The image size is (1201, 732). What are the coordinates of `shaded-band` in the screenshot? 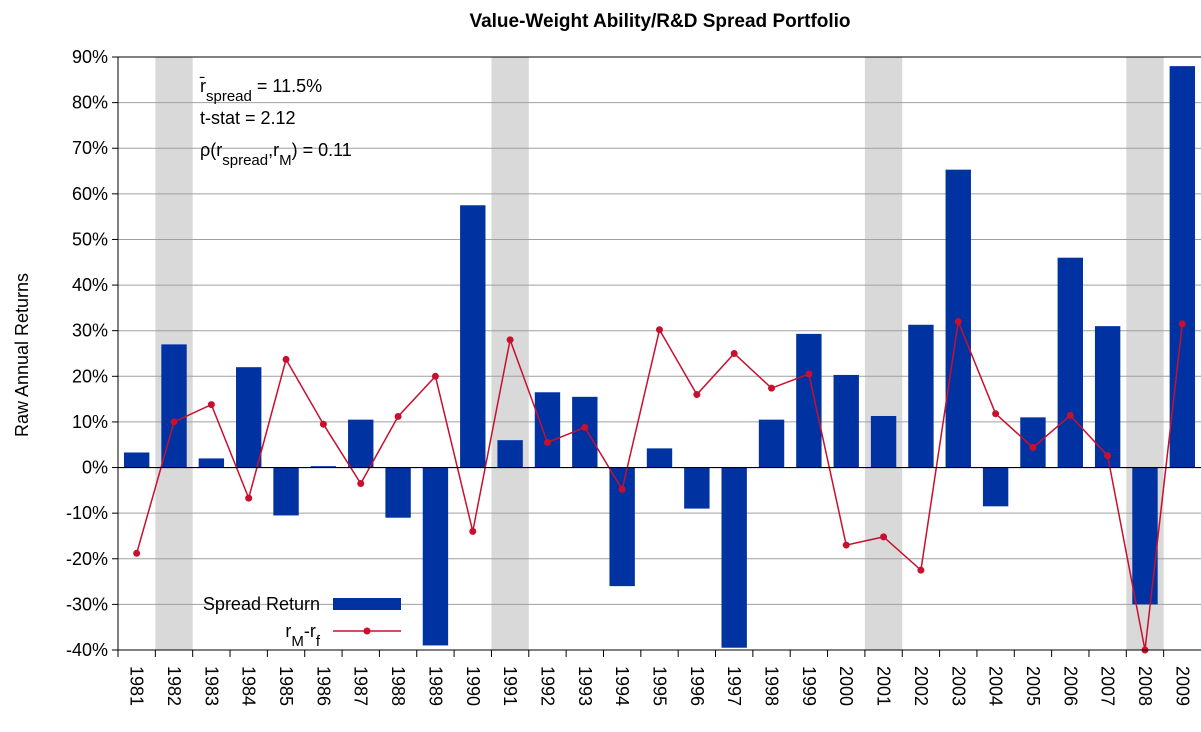 It's located at (883, 353).